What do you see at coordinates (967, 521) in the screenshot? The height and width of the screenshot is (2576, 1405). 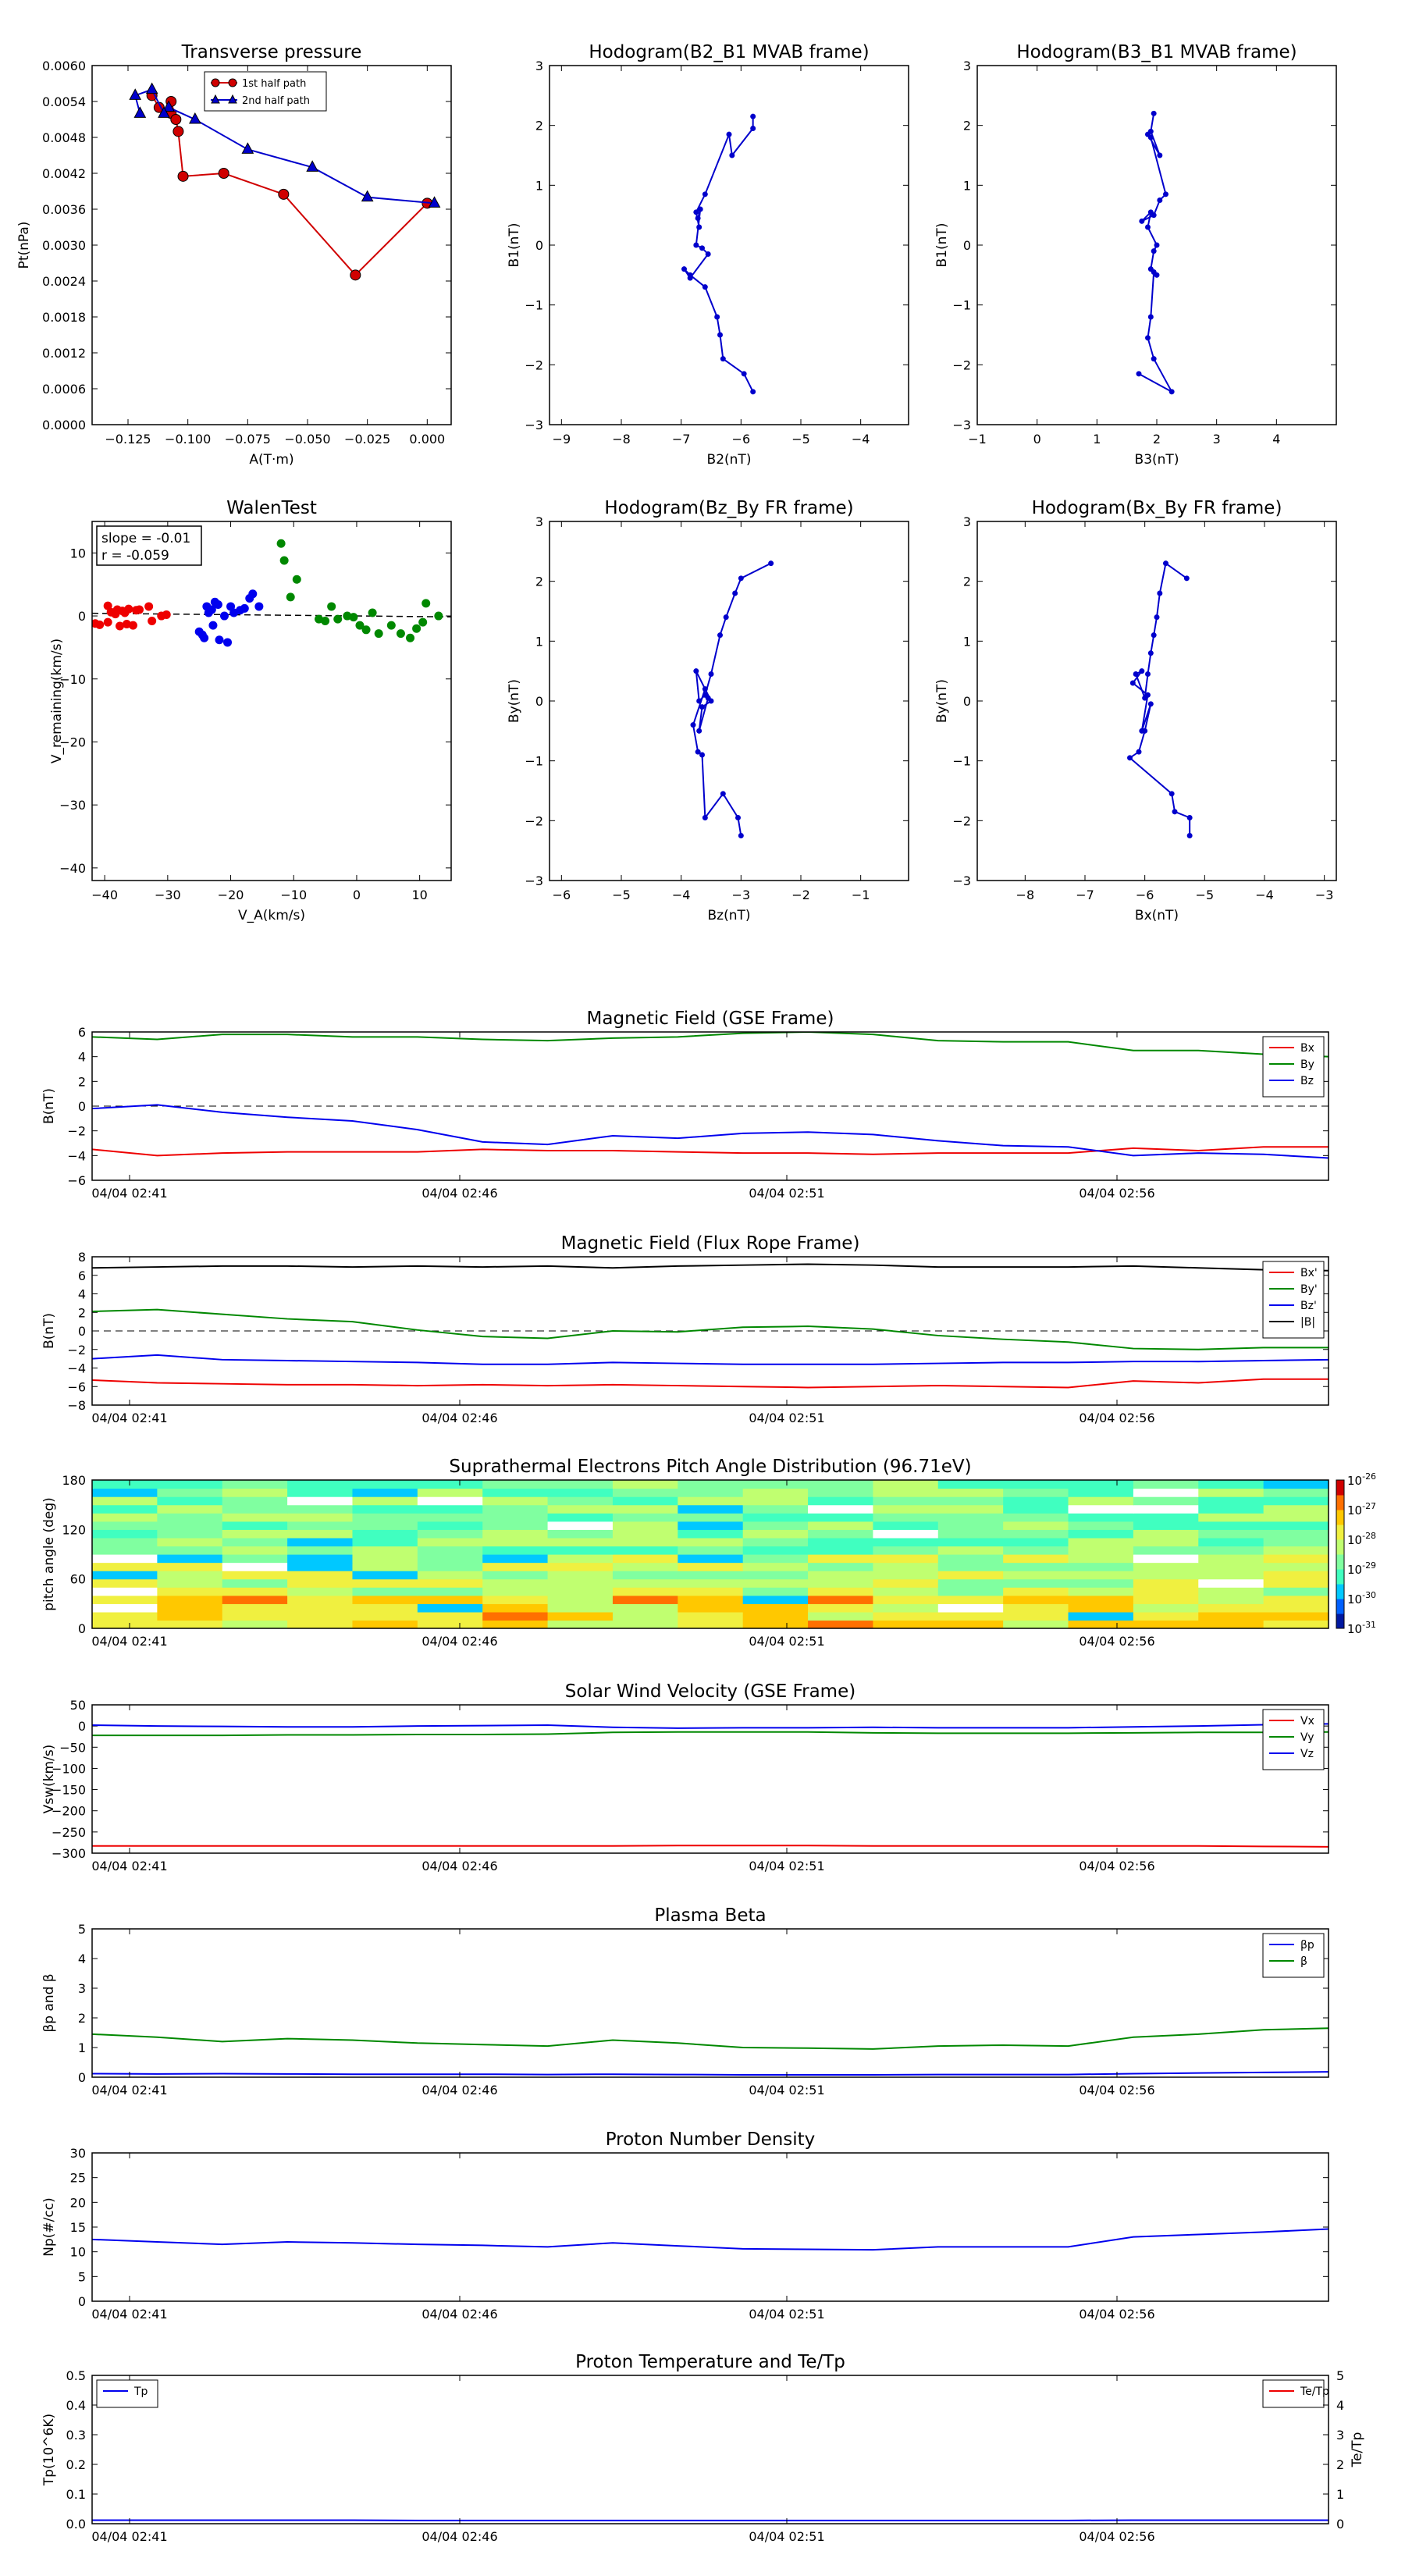 I see `y-tick-label: 3` at bounding box center [967, 521].